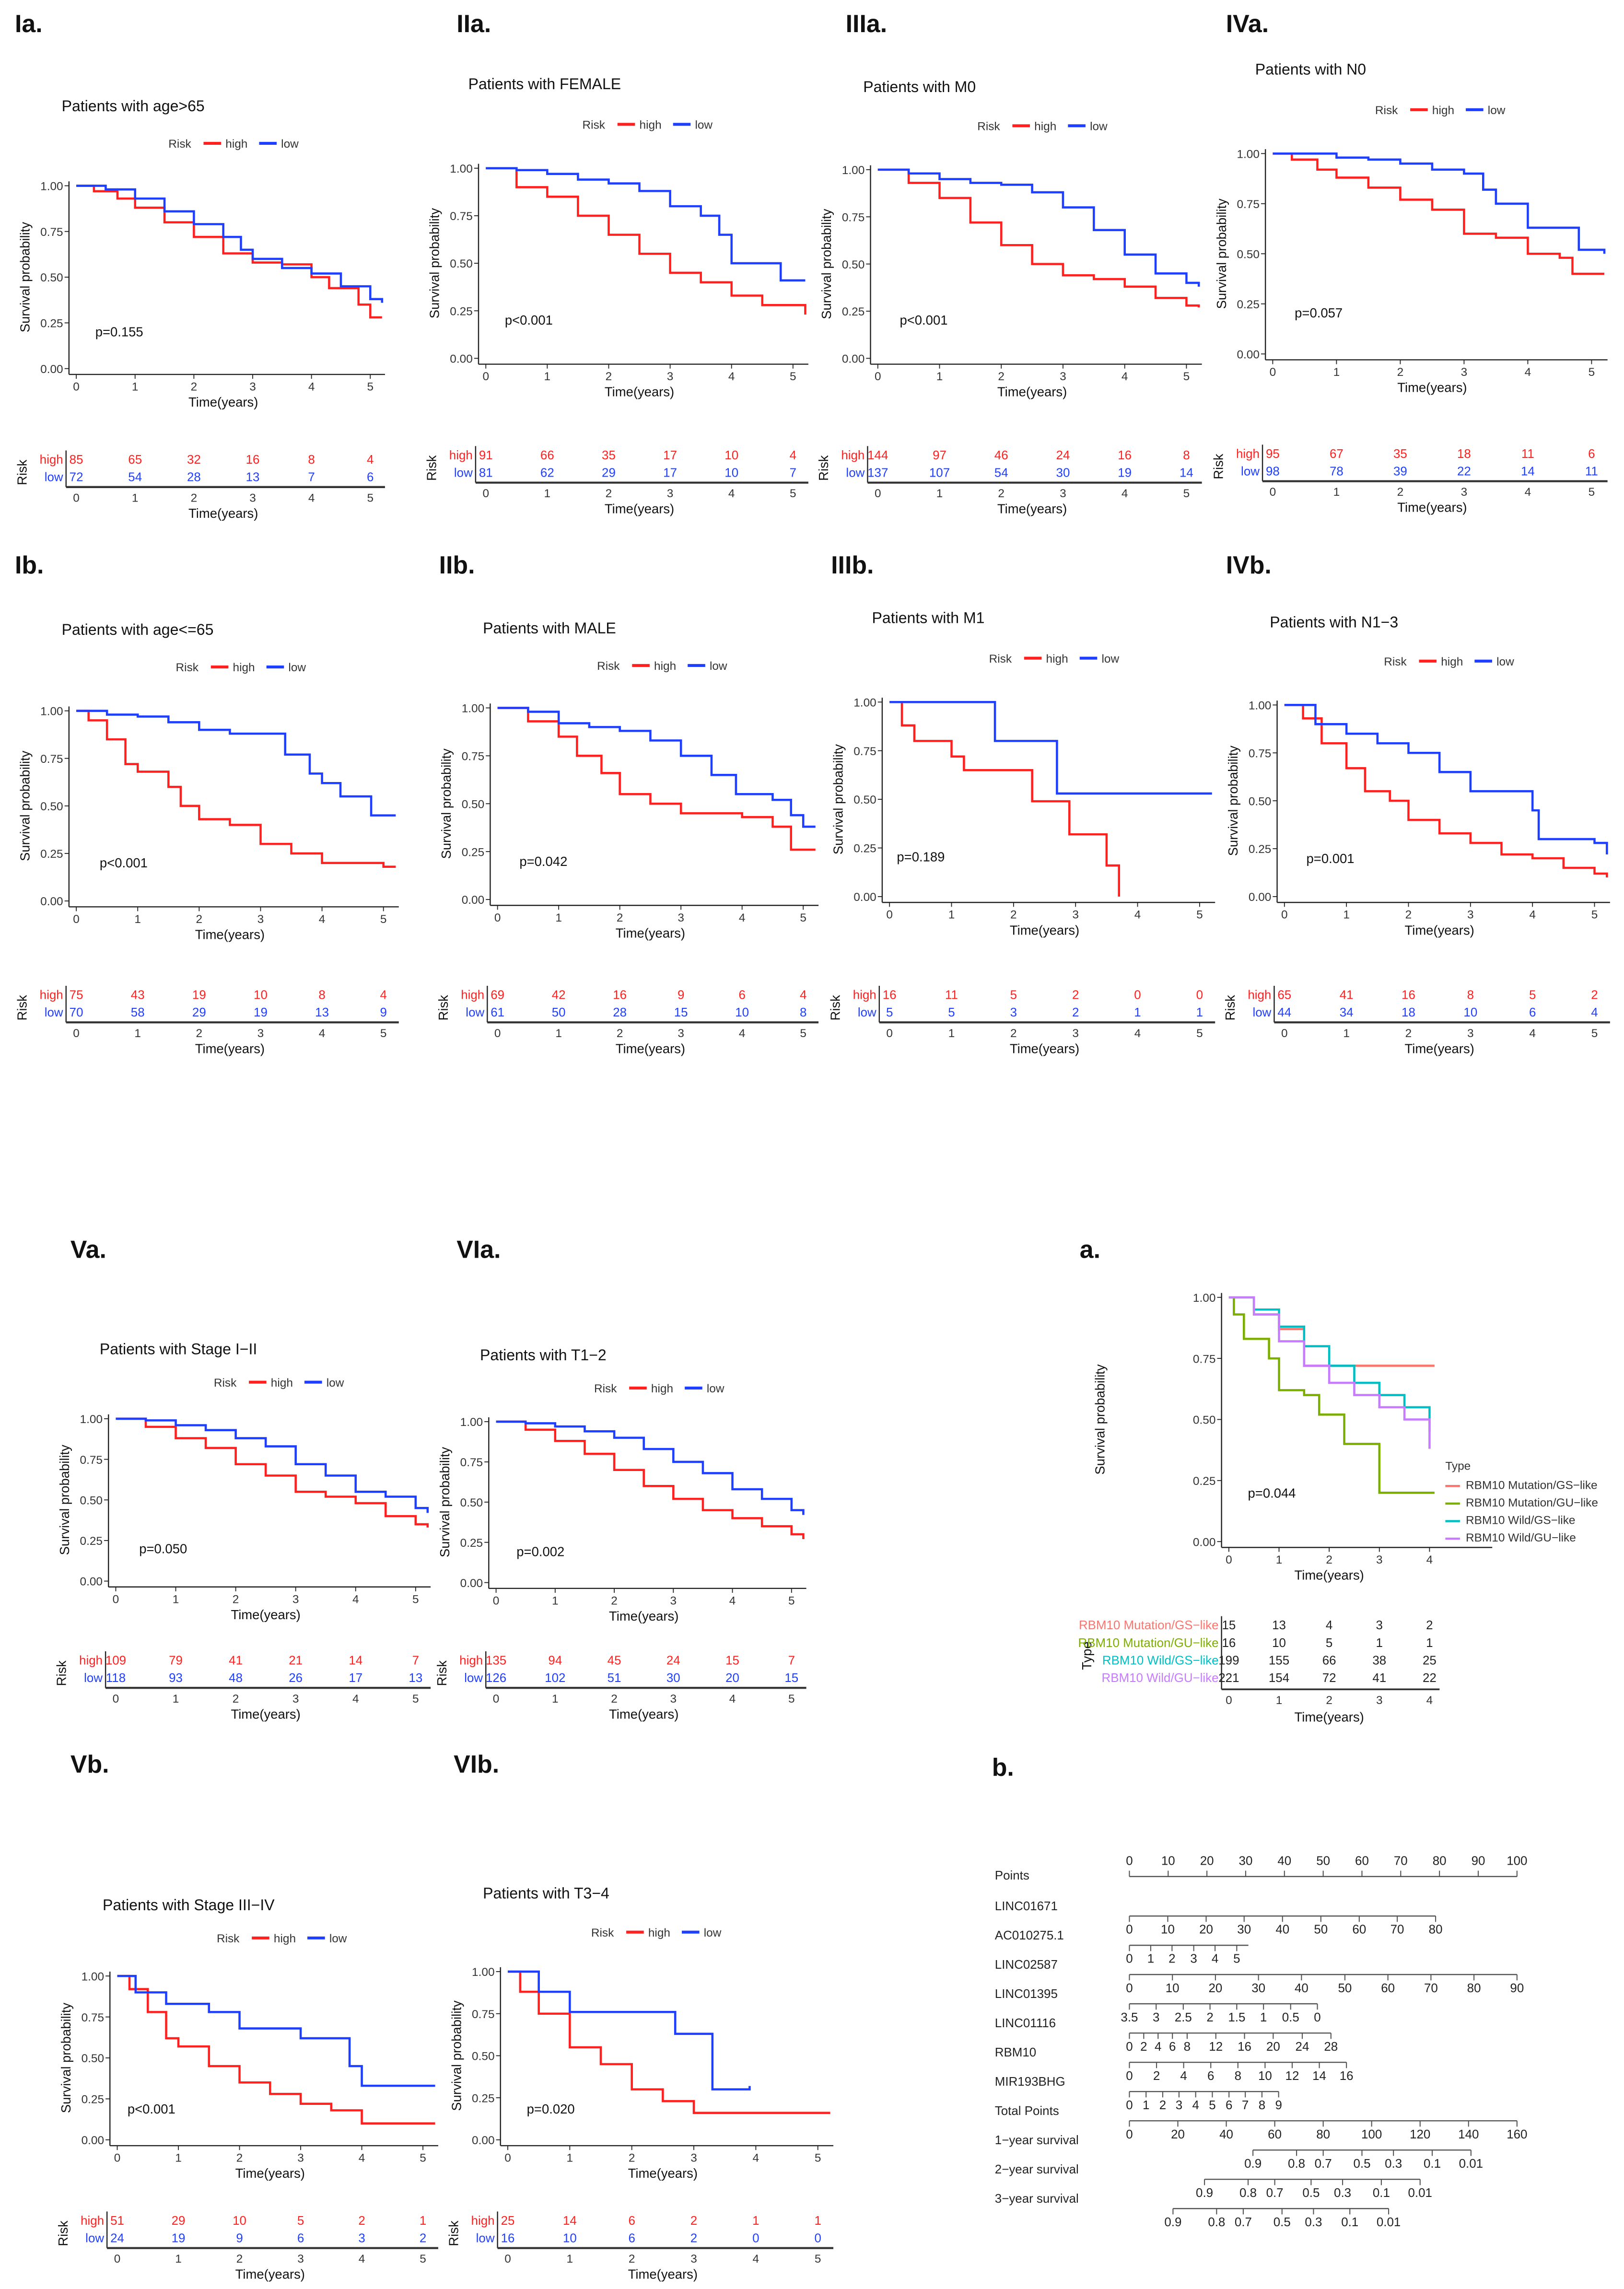 This screenshot has height=2289, width=1624. What do you see at coordinates (134, 106) in the screenshot?
I see `plot-title: Patients with age>65` at bounding box center [134, 106].